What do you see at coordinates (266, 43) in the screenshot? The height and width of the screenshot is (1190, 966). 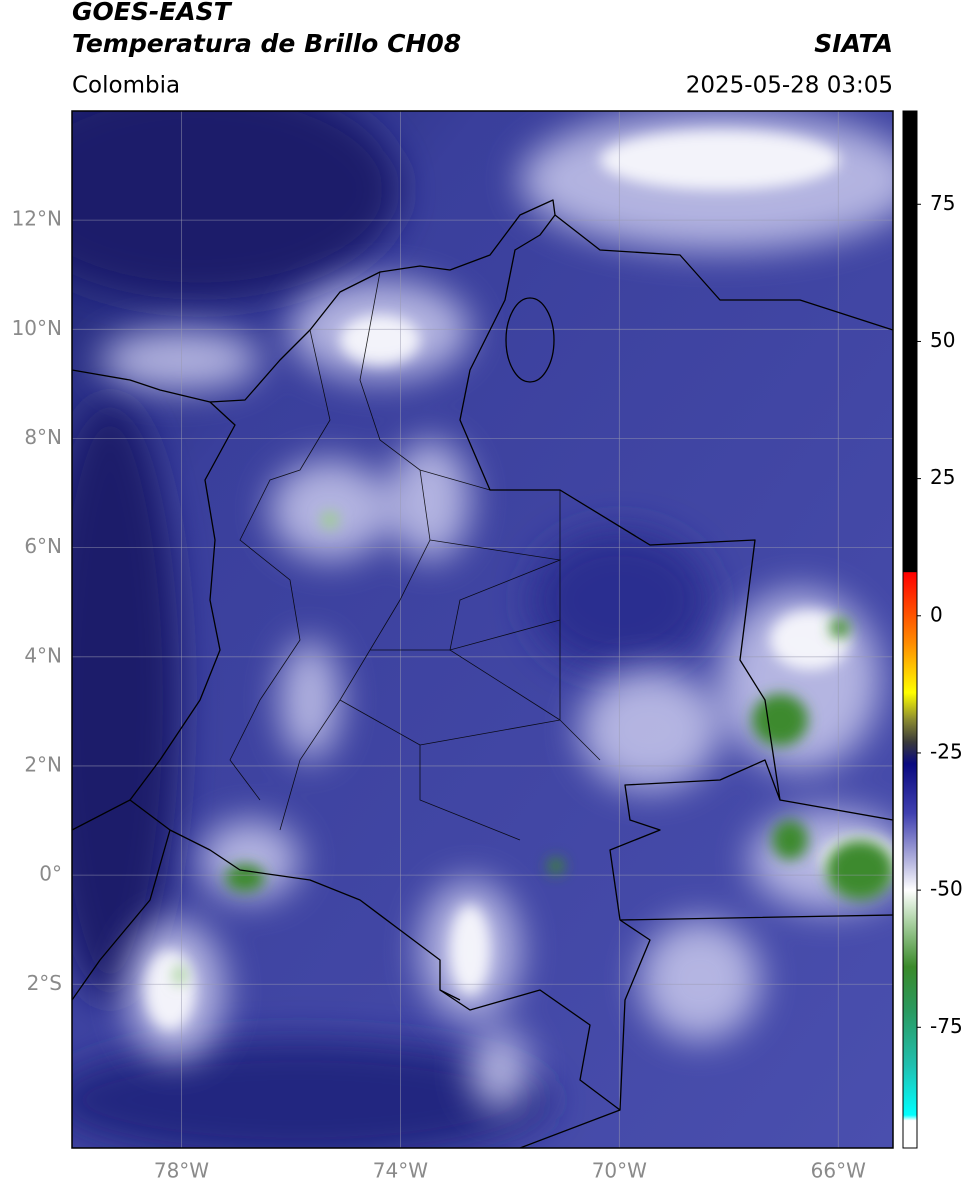 I see `product-title: Temperatura de Brillo CH08` at bounding box center [266, 43].